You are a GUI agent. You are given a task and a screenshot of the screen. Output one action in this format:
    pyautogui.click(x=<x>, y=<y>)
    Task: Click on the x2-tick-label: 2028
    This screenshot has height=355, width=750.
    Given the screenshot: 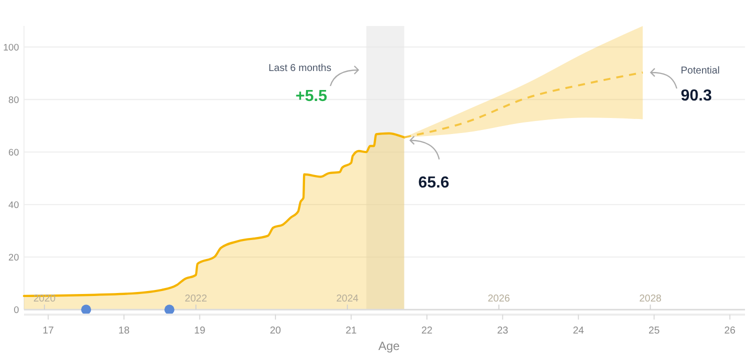 What is the action you would take?
    pyautogui.click(x=650, y=299)
    